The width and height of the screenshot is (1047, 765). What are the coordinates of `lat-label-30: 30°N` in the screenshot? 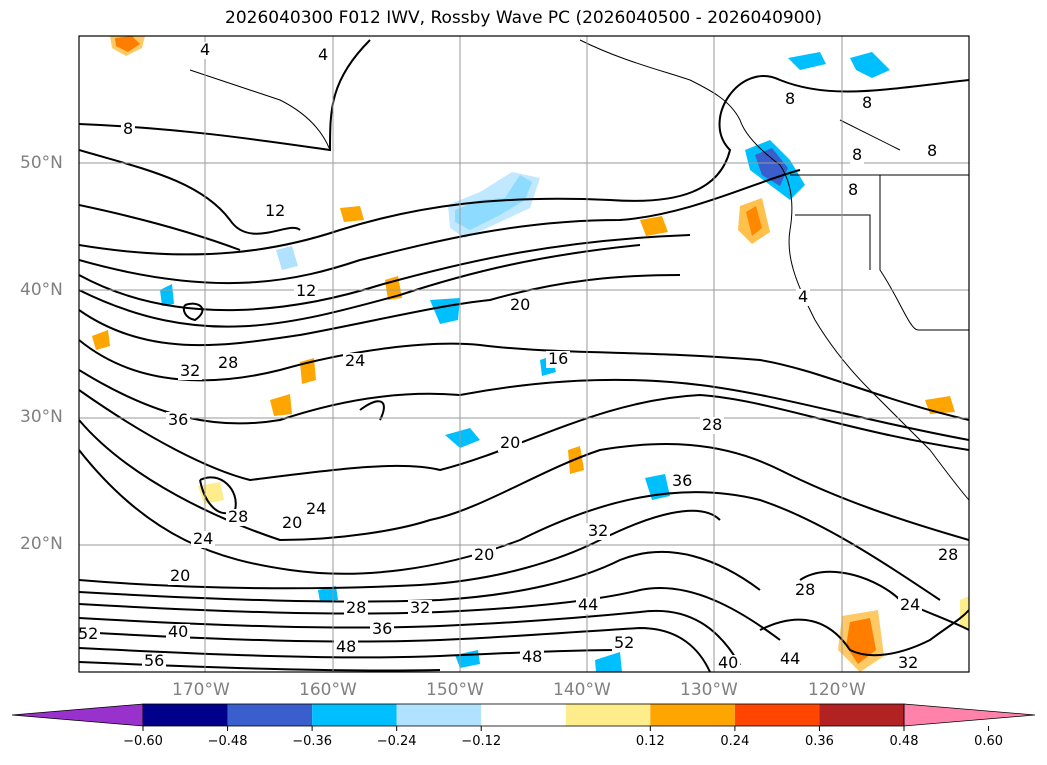 It's located at (41, 417).